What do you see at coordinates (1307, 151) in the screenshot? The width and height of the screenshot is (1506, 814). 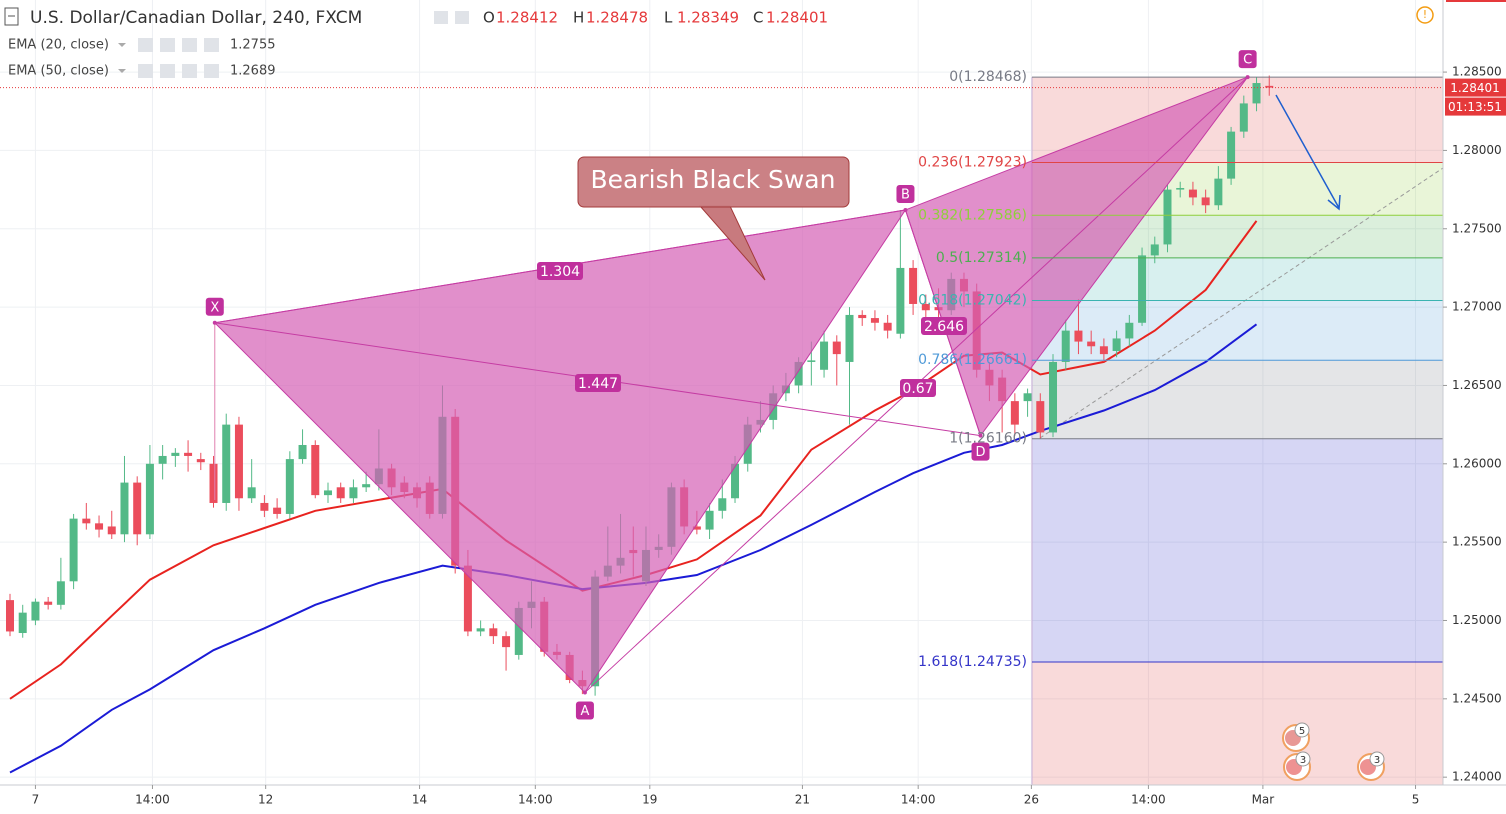 I see `forecast-arrow` at bounding box center [1307, 151].